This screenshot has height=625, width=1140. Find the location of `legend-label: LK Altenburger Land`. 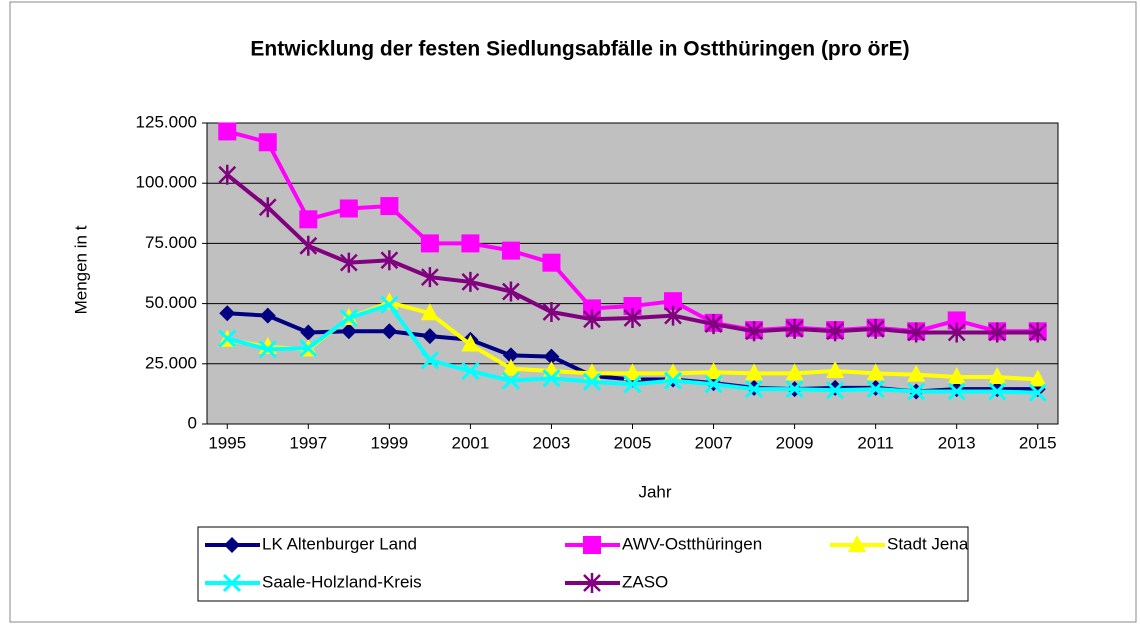

legend-label: LK Altenburger Land is located at coordinates (339, 543).